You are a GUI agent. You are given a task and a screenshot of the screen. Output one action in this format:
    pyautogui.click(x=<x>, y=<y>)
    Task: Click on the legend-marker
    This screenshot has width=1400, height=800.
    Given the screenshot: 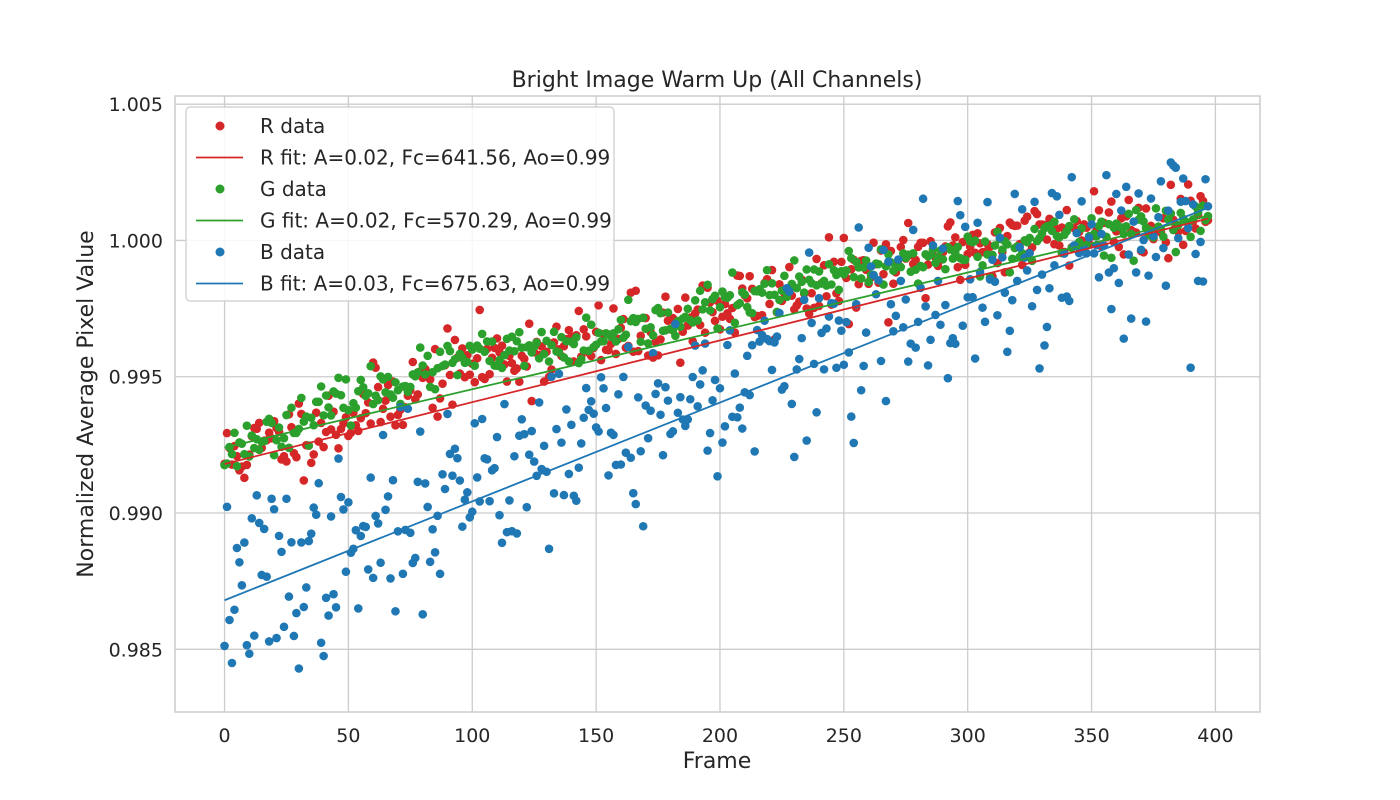 What is the action you would take?
    pyautogui.click(x=220, y=252)
    